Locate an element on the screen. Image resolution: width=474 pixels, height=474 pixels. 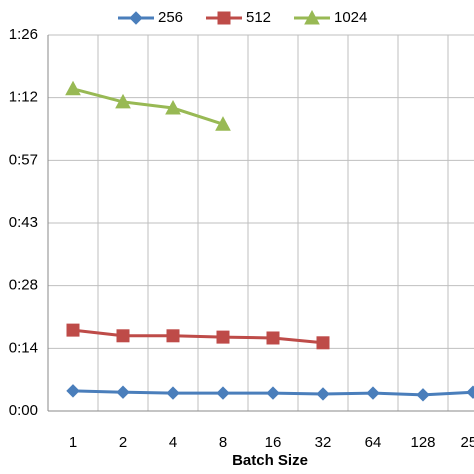
x-tick-label: 2 is located at coordinates (123, 442).